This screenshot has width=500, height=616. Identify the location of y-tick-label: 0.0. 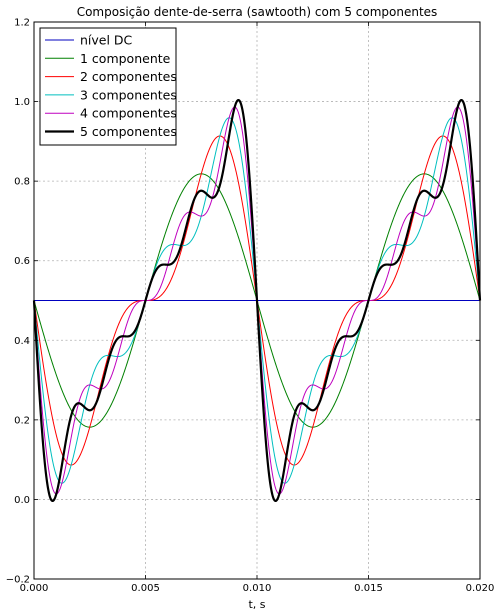
(22, 500).